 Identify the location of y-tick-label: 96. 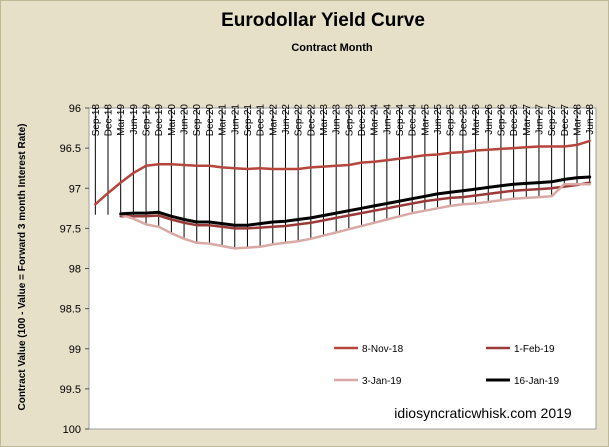
(75, 109).